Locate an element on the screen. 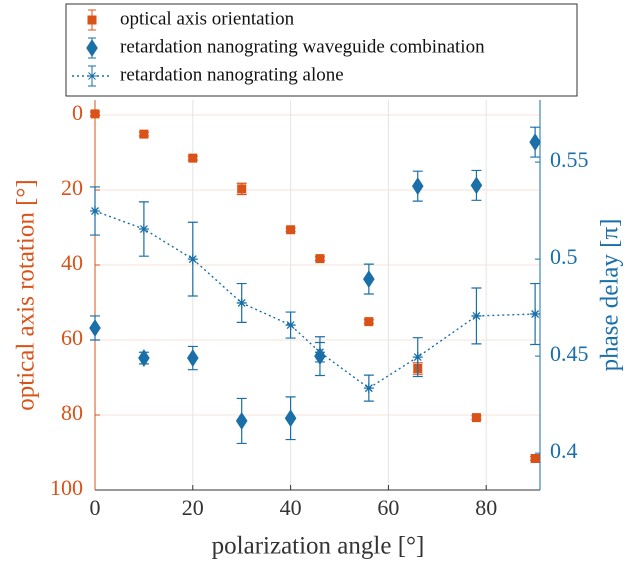 This screenshot has height=564, width=634. x-tick-label: 0 is located at coordinates (95, 507).